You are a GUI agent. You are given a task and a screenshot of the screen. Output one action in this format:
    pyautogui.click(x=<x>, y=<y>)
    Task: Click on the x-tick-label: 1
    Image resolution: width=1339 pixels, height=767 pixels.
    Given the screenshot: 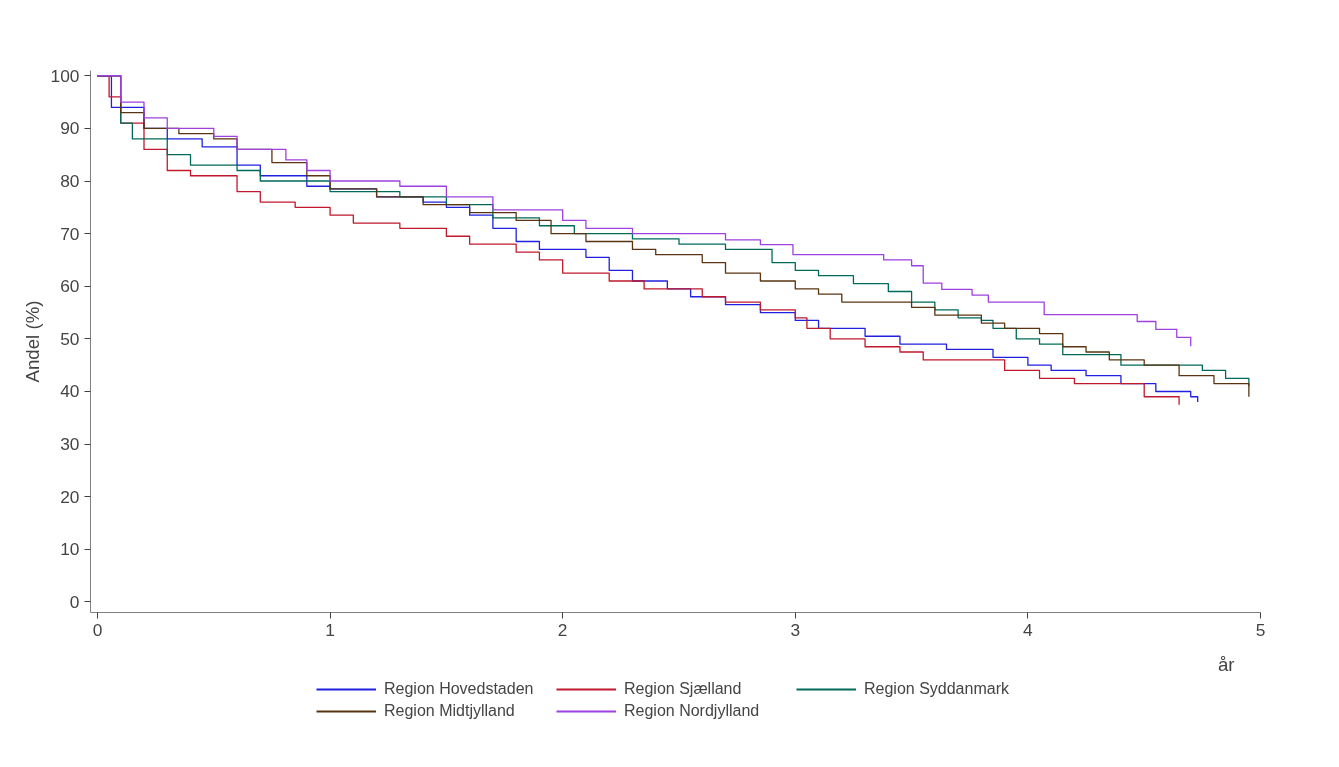 What is the action you would take?
    pyautogui.click(x=330, y=629)
    